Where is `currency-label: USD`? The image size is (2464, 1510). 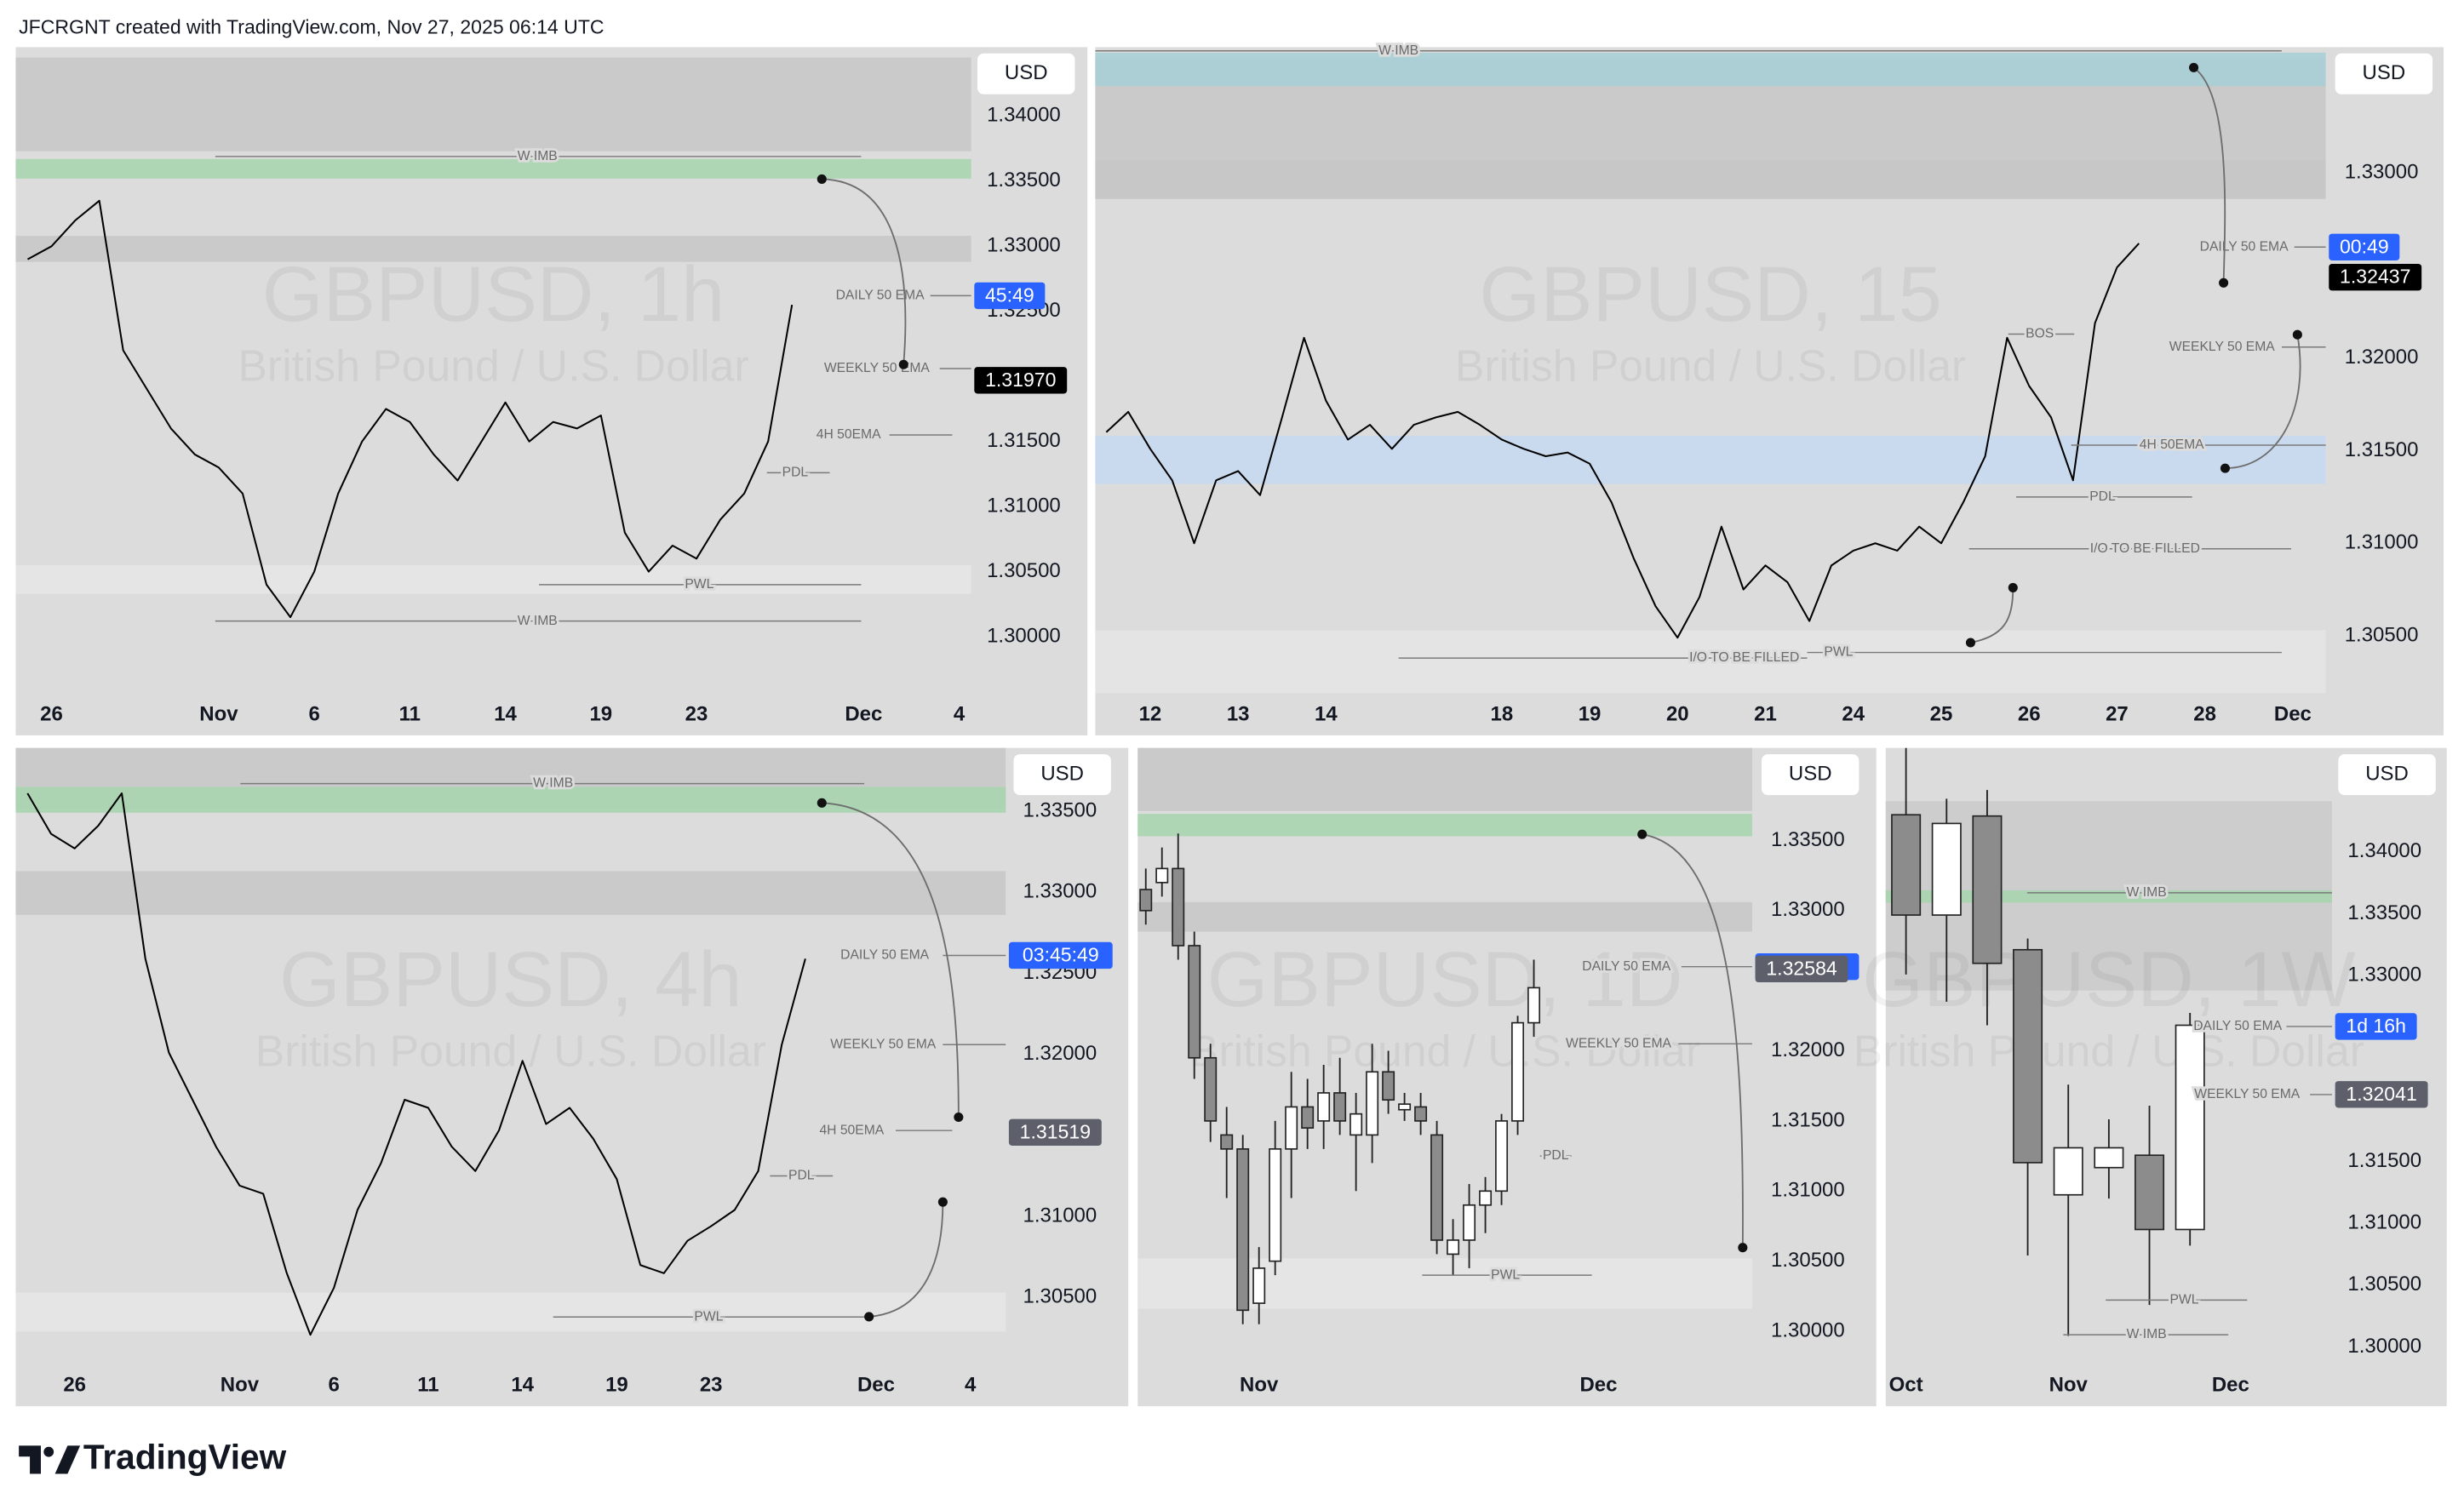 currency-label: USD is located at coordinates (2387, 774).